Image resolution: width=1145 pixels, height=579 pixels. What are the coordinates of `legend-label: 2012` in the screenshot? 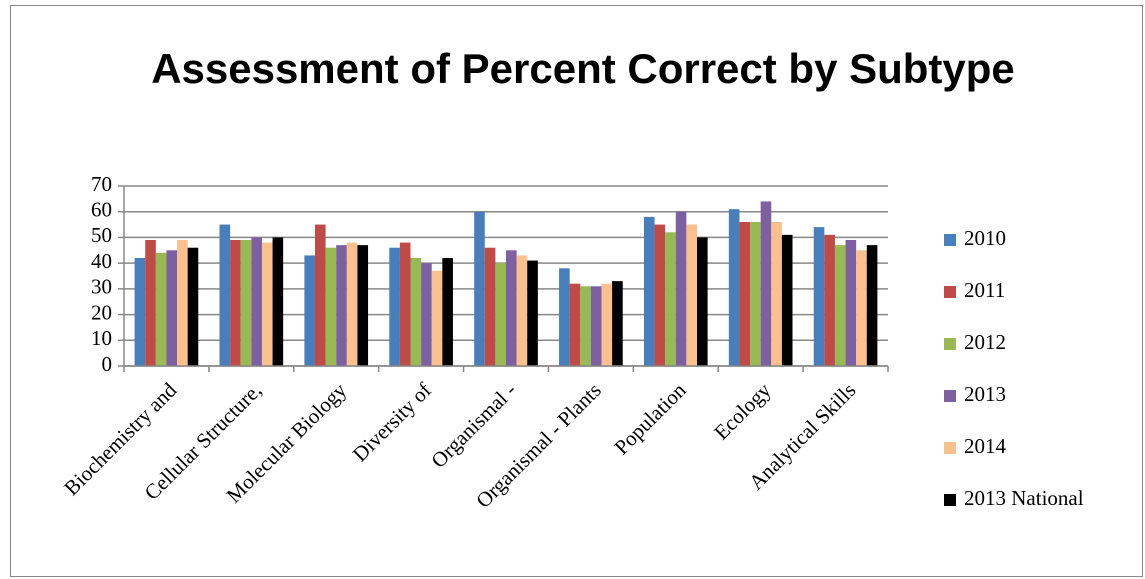 It's located at (985, 342).